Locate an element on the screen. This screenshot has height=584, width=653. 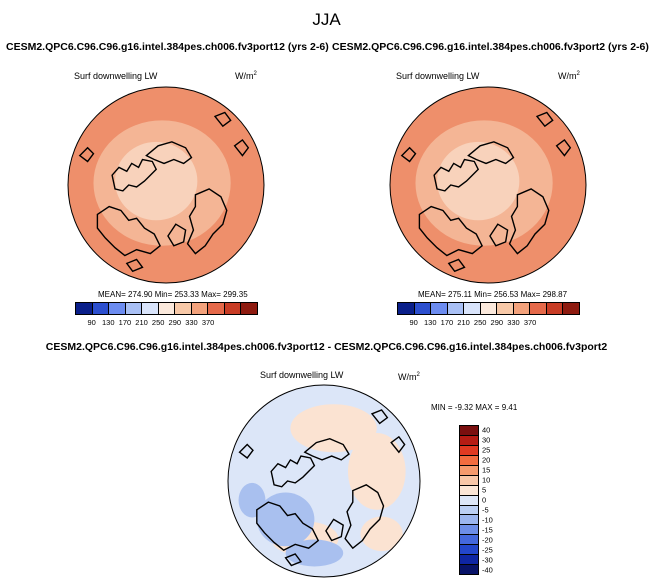
panel1-stats: MEAN= 274.90 Min= 253.33 Max= 299.35 is located at coordinates (173, 294).